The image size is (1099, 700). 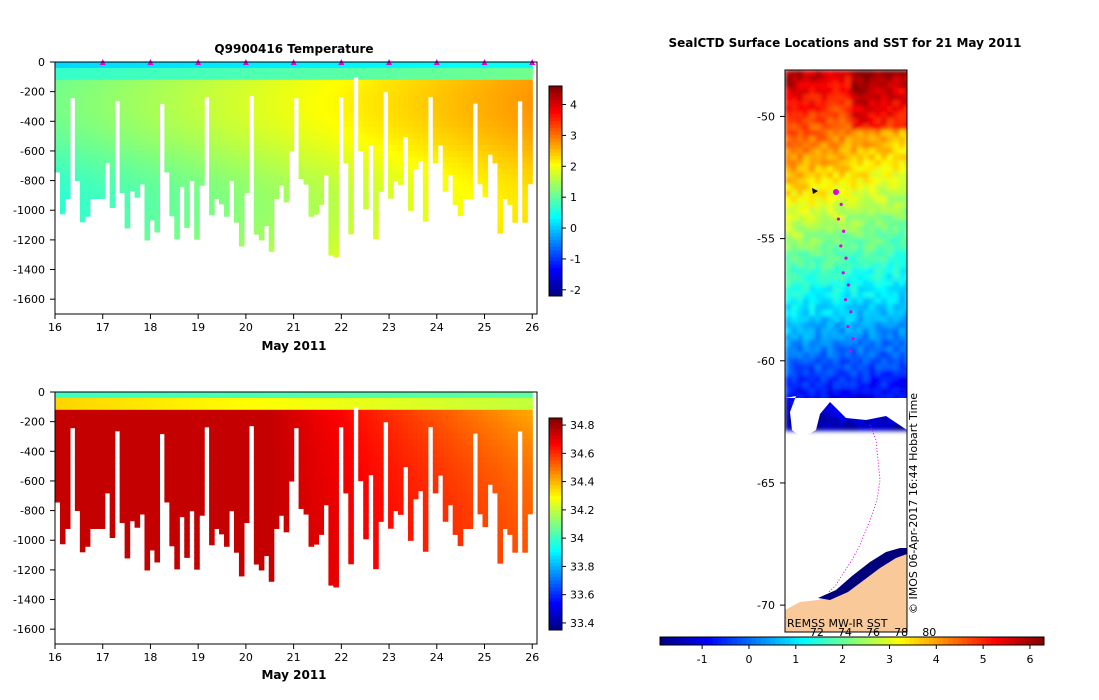 What do you see at coordinates (294, 327) in the screenshot?
I see `x-tick-label: 21` at bounding box center [294, 327].